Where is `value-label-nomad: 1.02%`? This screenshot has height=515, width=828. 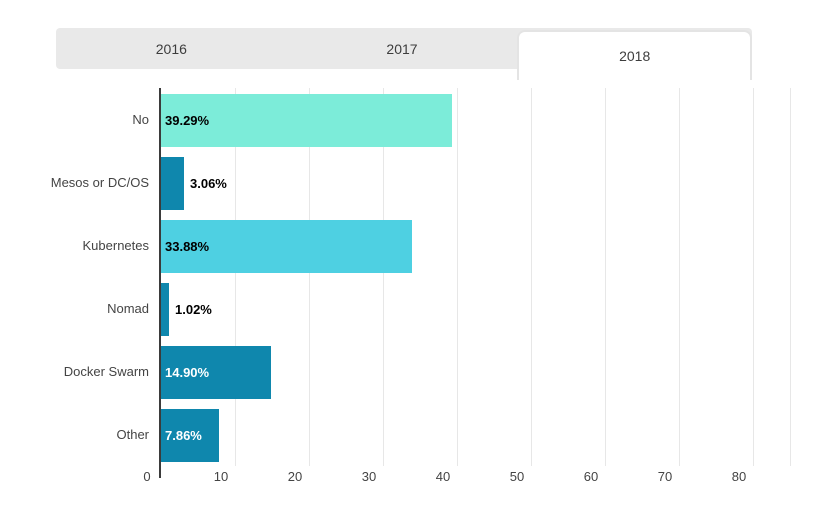 value-label-nomad: 1.02% is located at coordinates (193, 309).